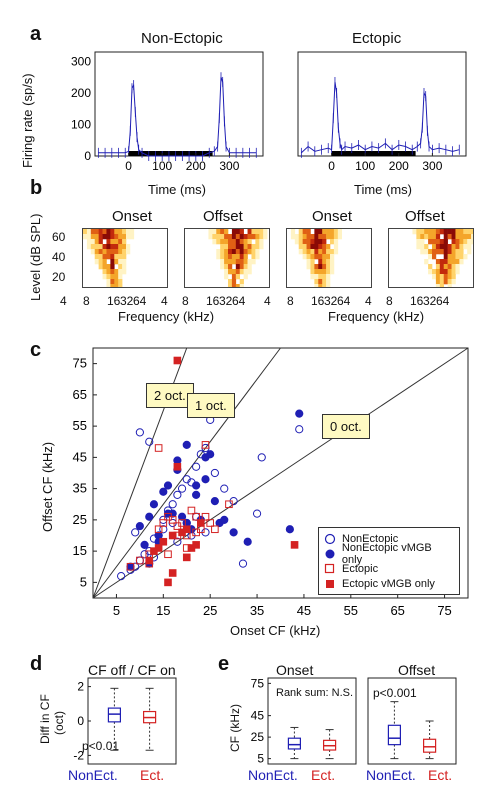 This screenshot has width=492, height=800. Describe the element at coordinates (170, 395) in the screenshot. I see `callout-2-oct: 2 oct.` at that location.